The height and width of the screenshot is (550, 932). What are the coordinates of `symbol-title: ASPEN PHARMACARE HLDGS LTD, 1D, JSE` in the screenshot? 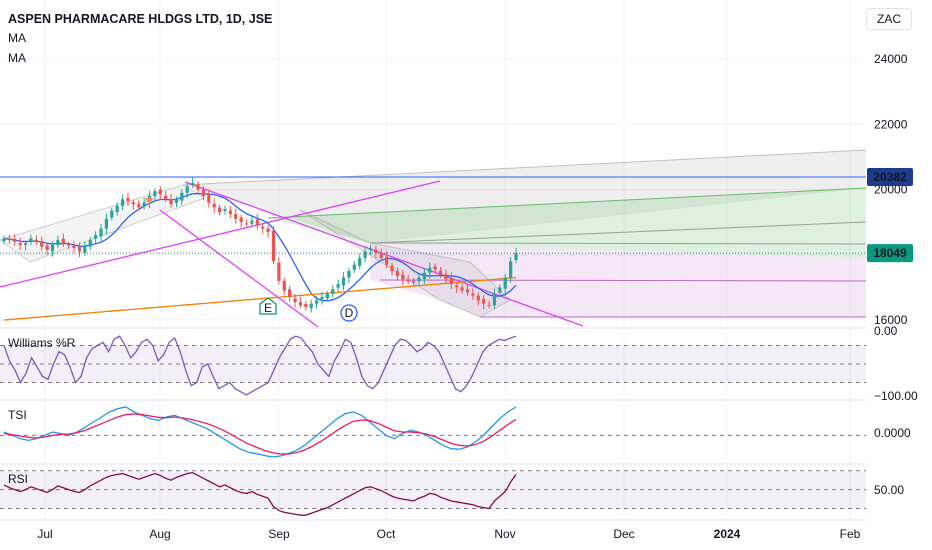 It's located at (140, 19).